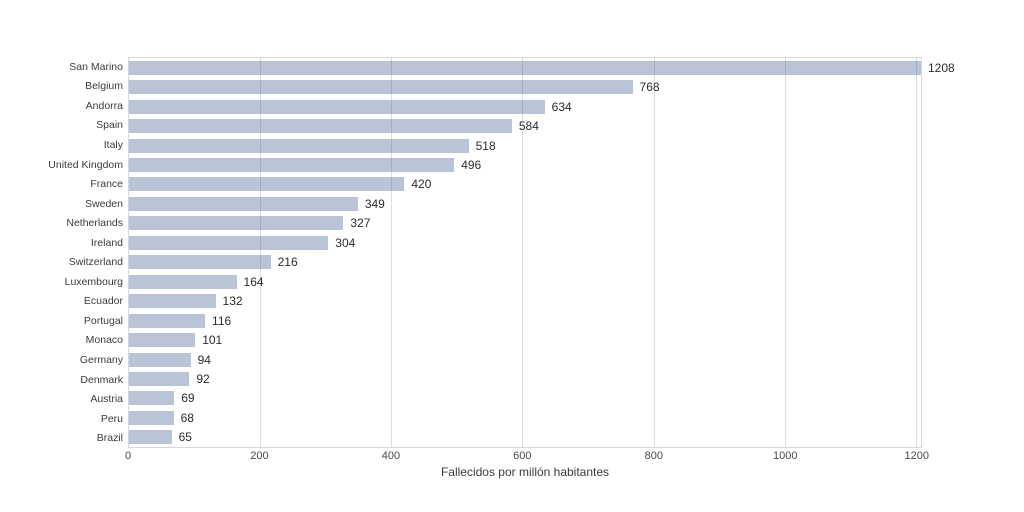  Describe the element at coordinates (106, 184) in the screenshot. I see `y-axis-label: France` at that location.